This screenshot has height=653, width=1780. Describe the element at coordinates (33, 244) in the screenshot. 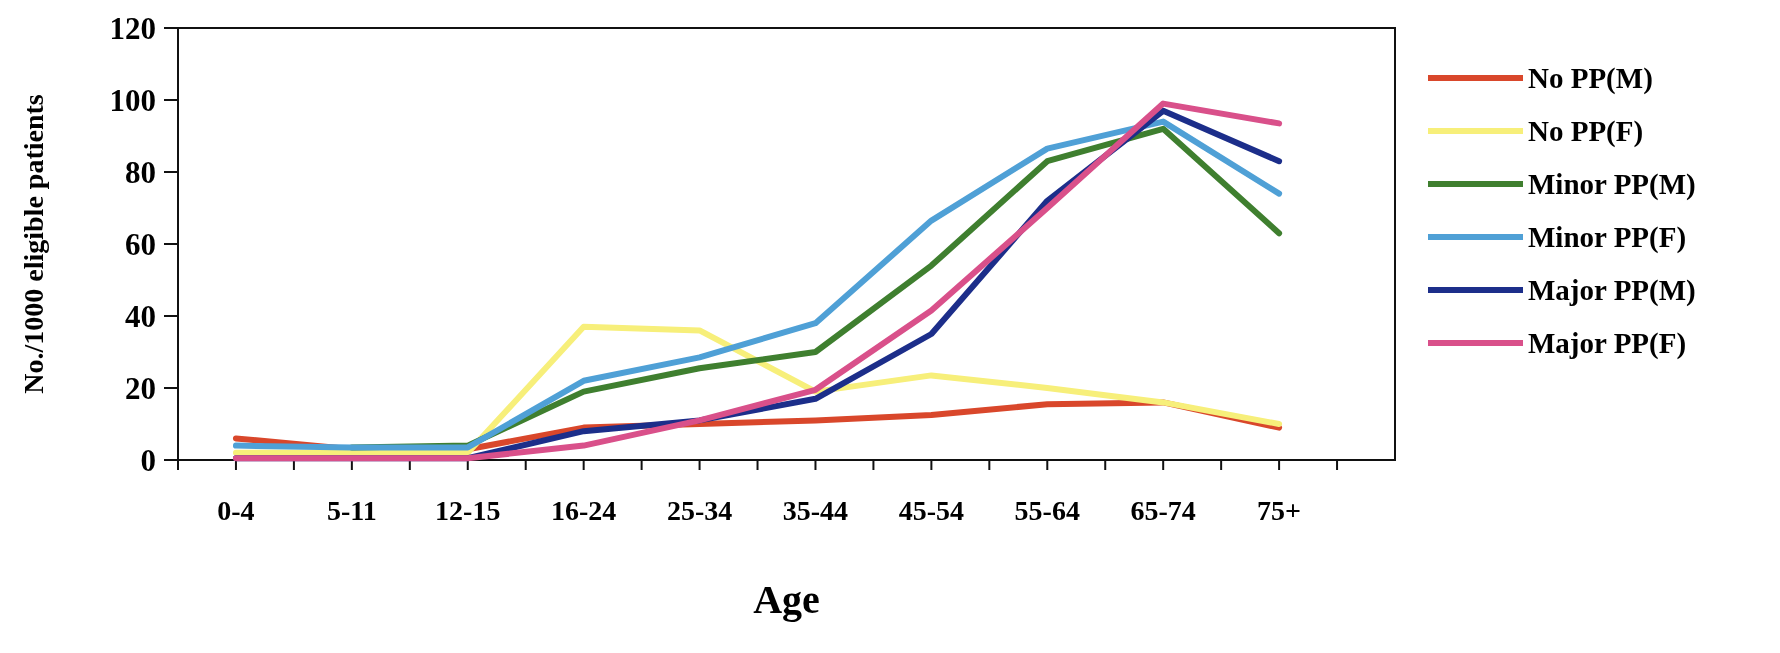

I see `y-axis-title: No./1000 eligible patients` at that location.